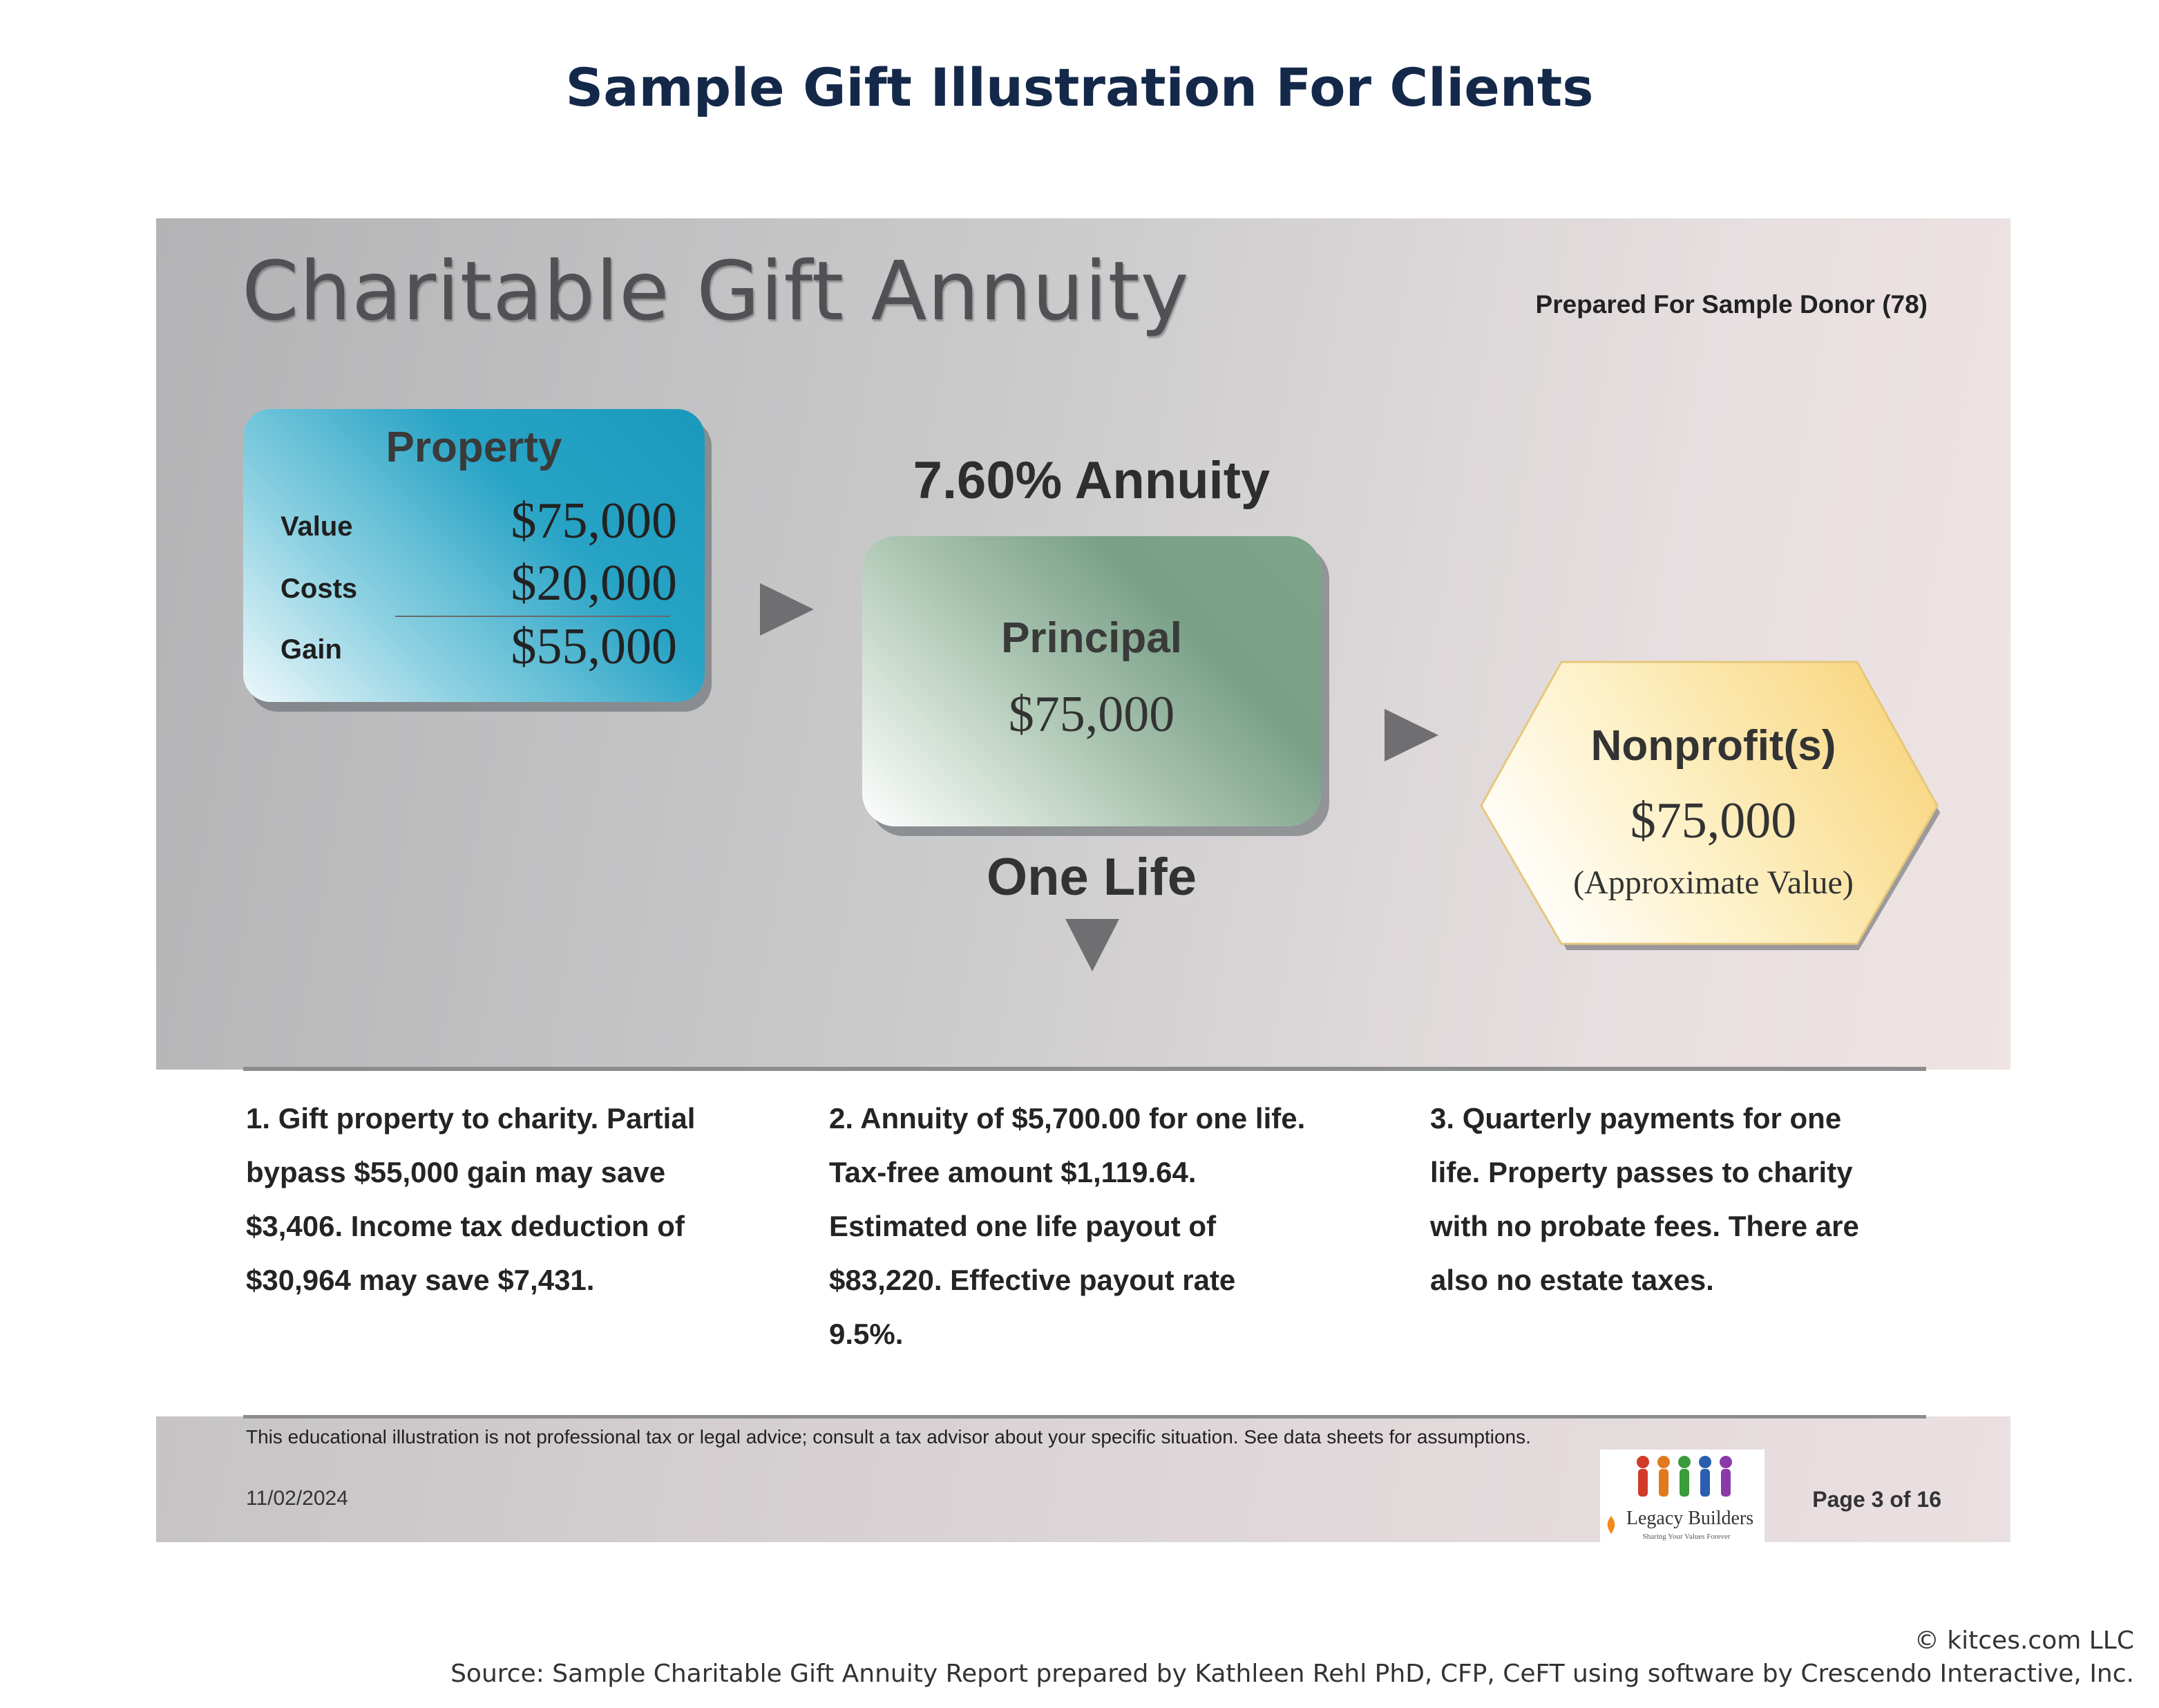 This screenshot has width=2159, height=1708. What do you see at coordinates (297, 1498) in the screenshot?
I see `report-date: 11/02/2024` at bounding box center [297, 1498].